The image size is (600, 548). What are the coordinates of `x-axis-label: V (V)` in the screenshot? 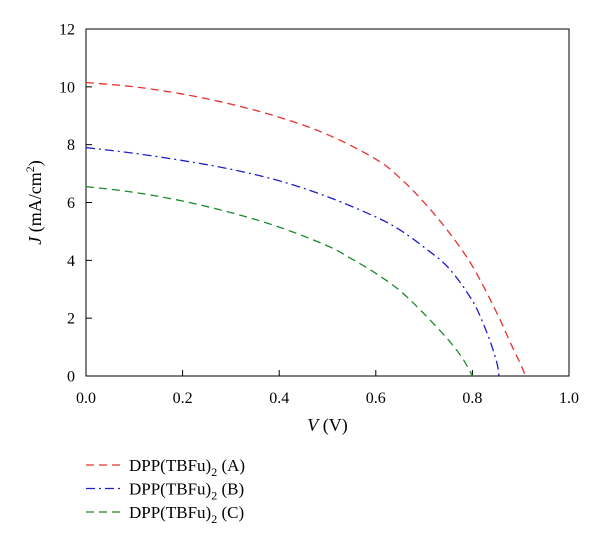 It's located at (327, 425).